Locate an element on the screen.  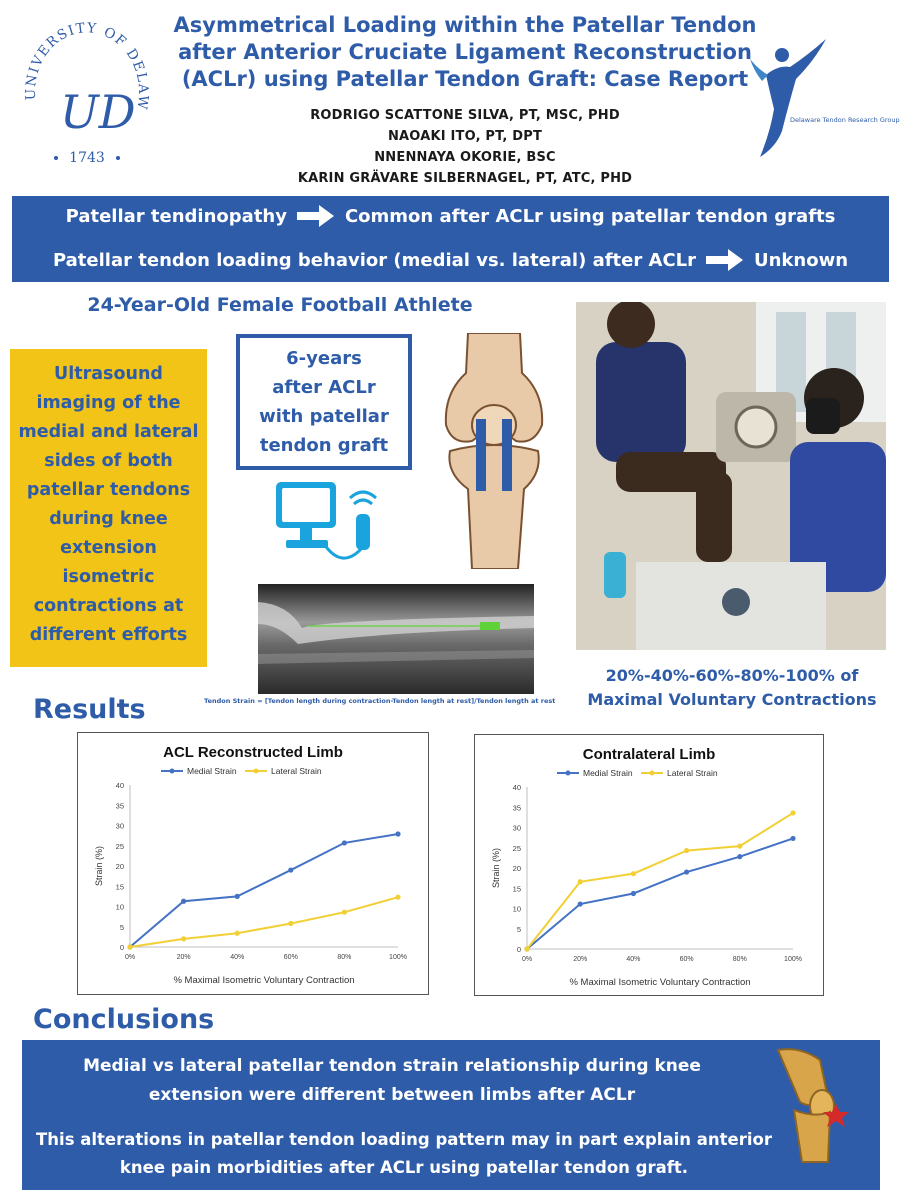
author: KARIN GRÄVARE SILBERNAGEL, PT, ATC, PHD is located at coordinates (465, 178).